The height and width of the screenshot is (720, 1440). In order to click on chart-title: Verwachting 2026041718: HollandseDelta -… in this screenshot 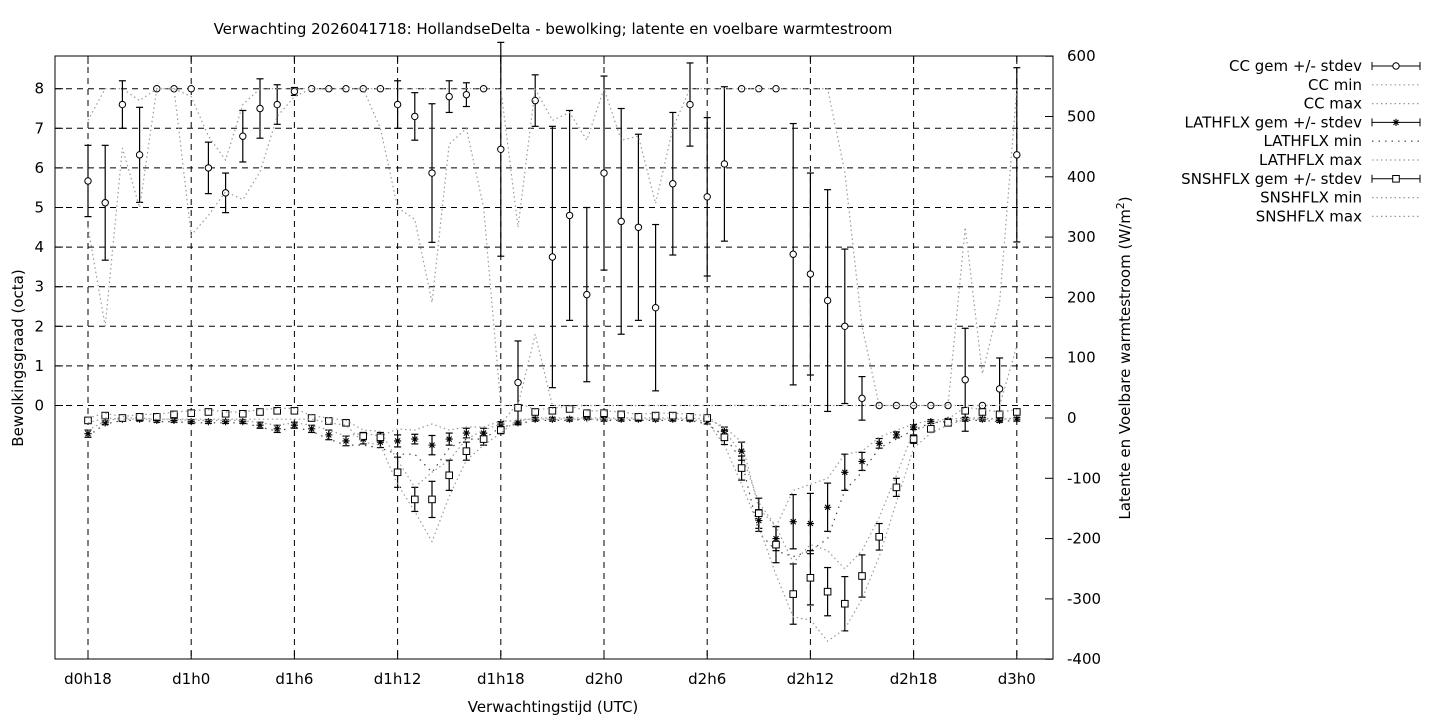, I will do `click(553, 29)`.